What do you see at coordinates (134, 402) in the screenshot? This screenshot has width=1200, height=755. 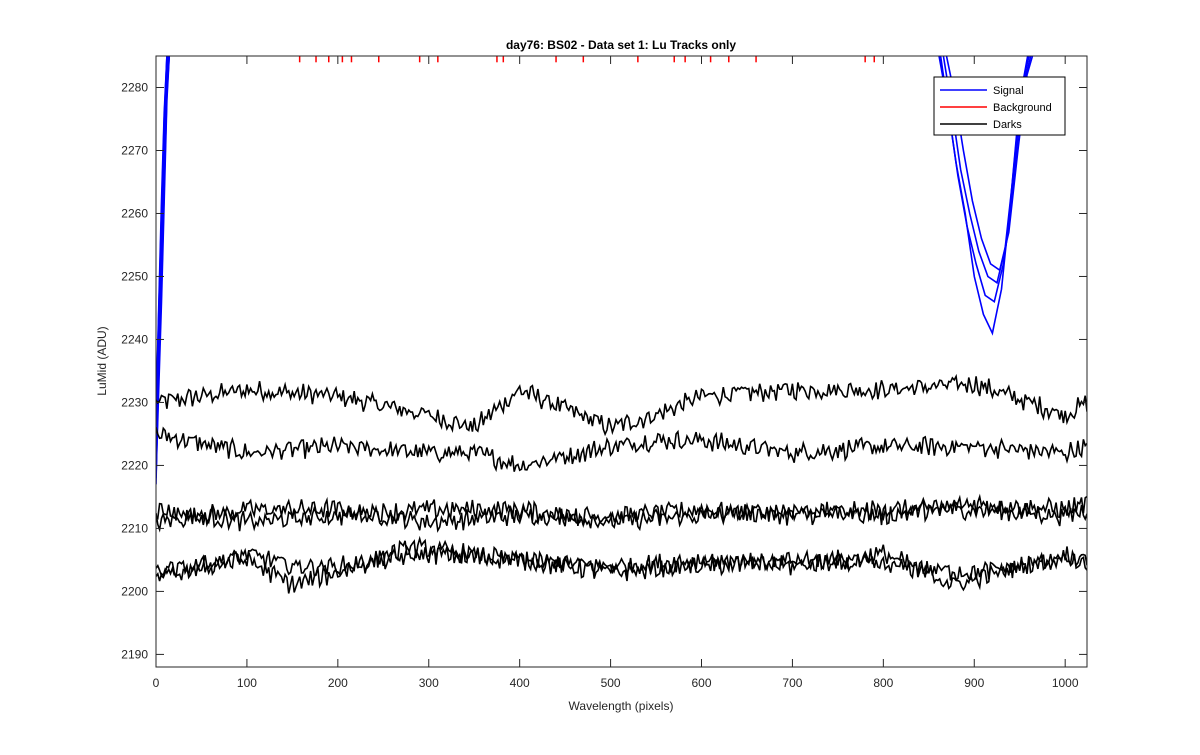 I see `y-tick-label: 2230` at bounding box center [134, 402].